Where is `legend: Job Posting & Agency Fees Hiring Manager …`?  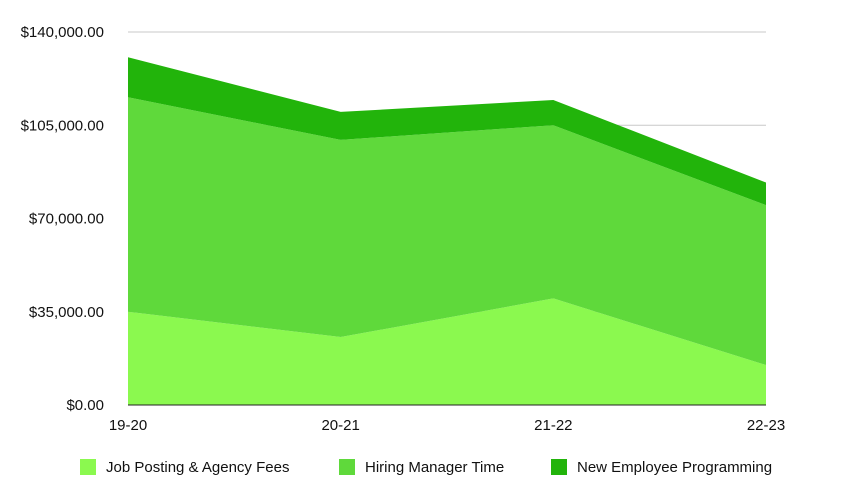 legend: Job Posting & Agency Fees Hiring Manager … is located at coordinates (426, 467).